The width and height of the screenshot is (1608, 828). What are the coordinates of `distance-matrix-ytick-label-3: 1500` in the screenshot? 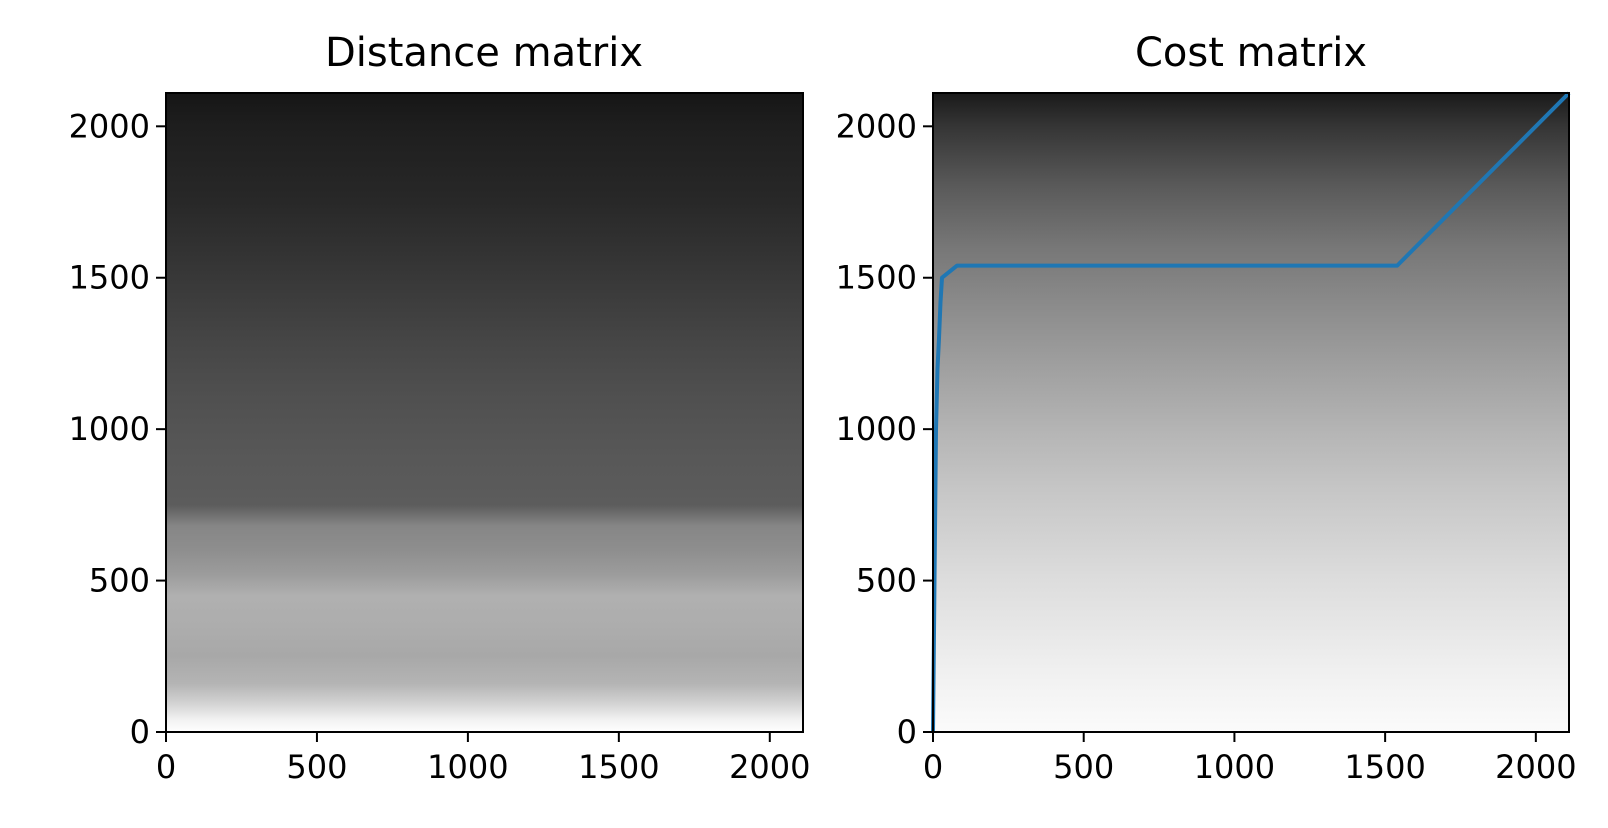 It's located at (109, 278).